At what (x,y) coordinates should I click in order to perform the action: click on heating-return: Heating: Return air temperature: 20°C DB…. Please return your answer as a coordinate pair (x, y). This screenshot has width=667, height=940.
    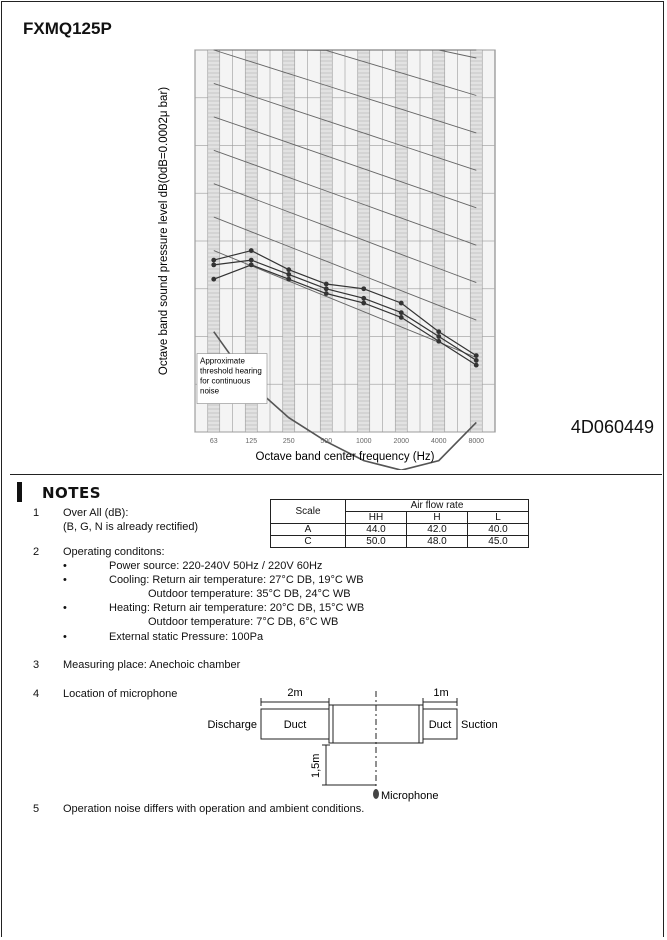
    Looking at the image, I should click on (237, 608).